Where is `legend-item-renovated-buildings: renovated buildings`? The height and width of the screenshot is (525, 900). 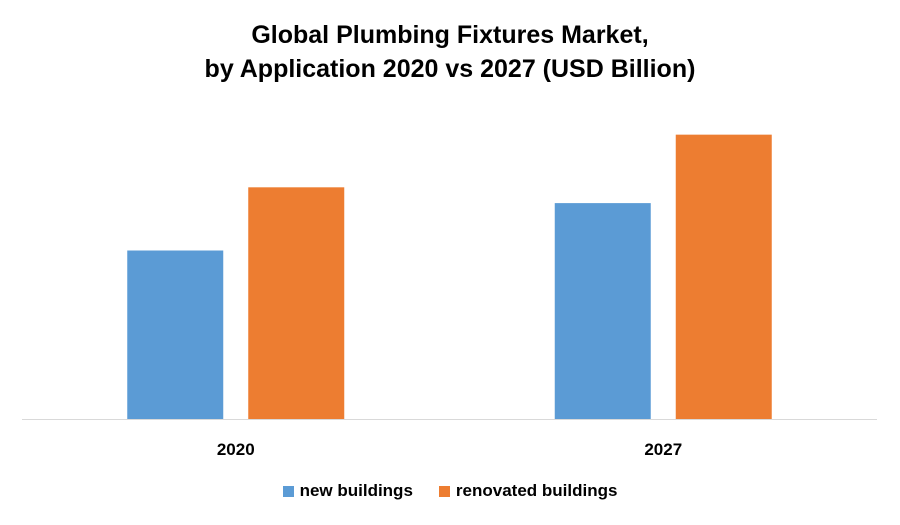 legend-item-renovated-buildings: renovated buildings is located at coordinates (528, 491).